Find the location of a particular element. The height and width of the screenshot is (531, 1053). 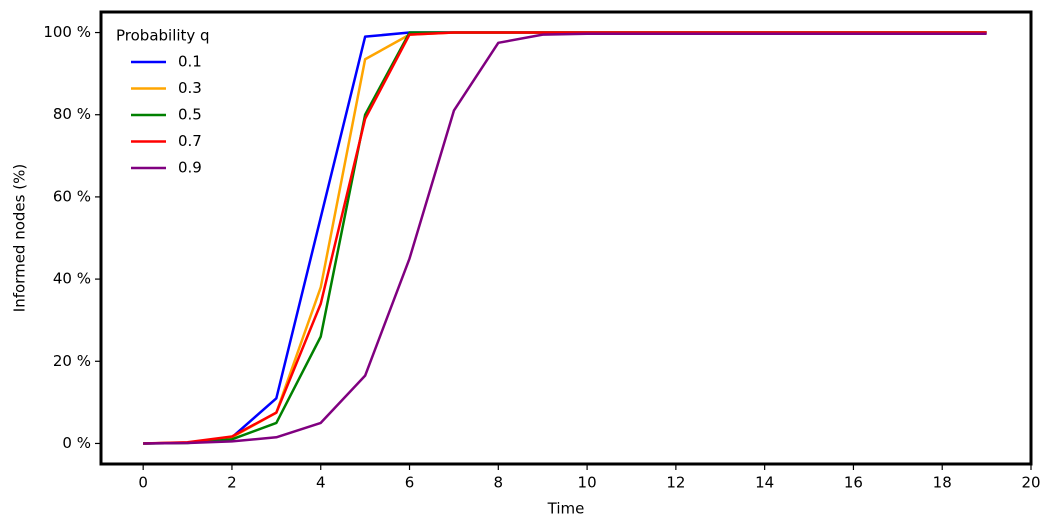

x-tick-label: 0 is located at coordinates (143, 483).